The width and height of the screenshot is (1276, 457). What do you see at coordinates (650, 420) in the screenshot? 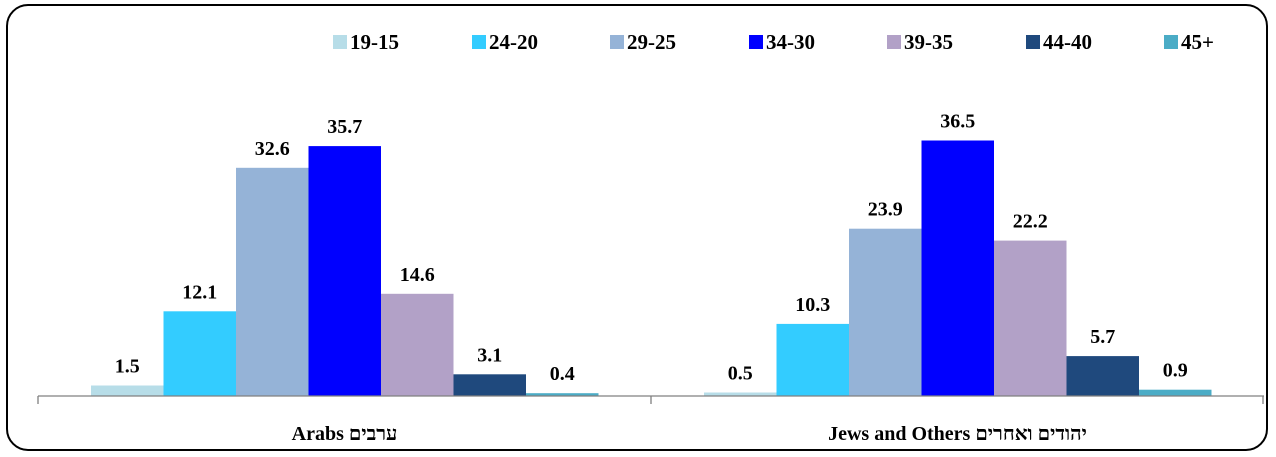
I see `x-axis: Arabs ערבים Jews and Others יהודים ואחרים` at bounding box center [650, 420].